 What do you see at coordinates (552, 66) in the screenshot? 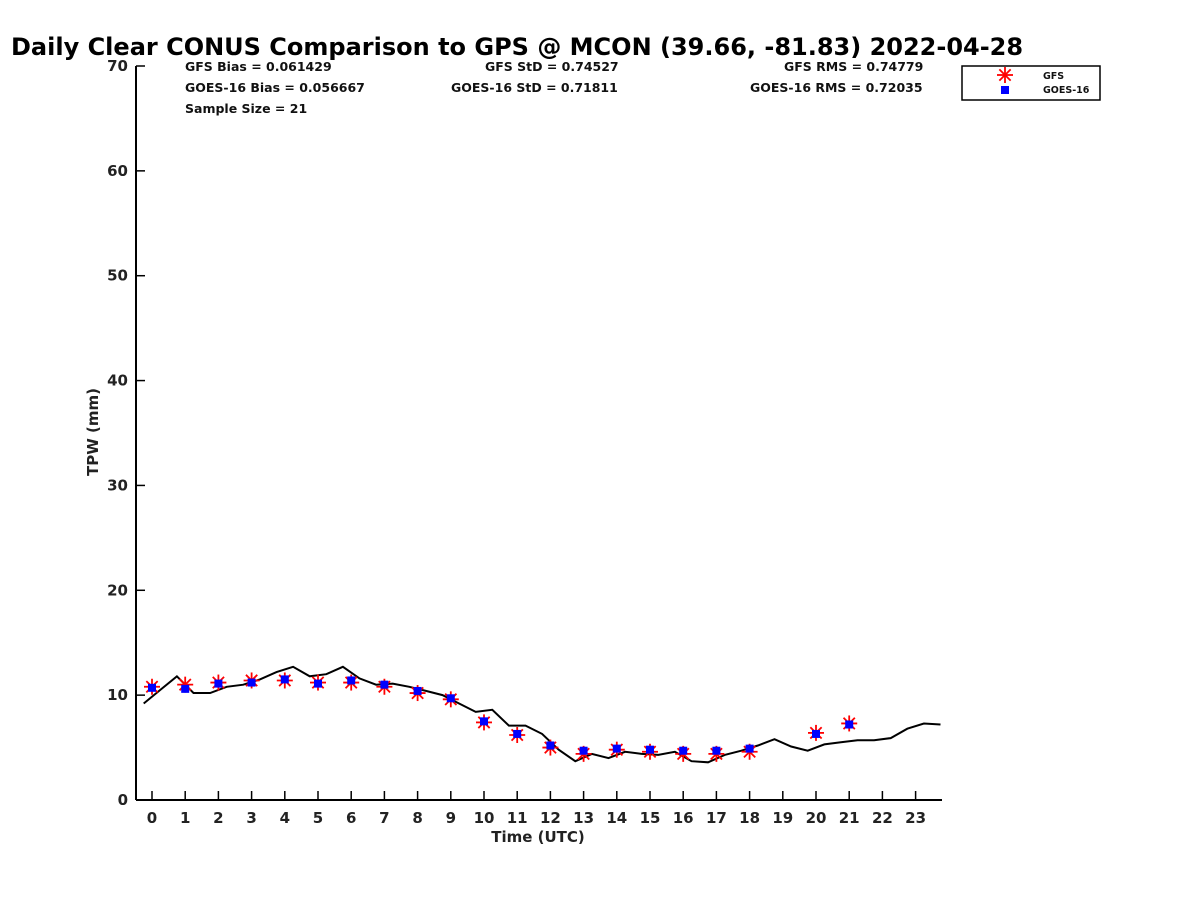
I see `gfs-std-stat: GFS StD = 0.74527` at bounding box center [552, 66].